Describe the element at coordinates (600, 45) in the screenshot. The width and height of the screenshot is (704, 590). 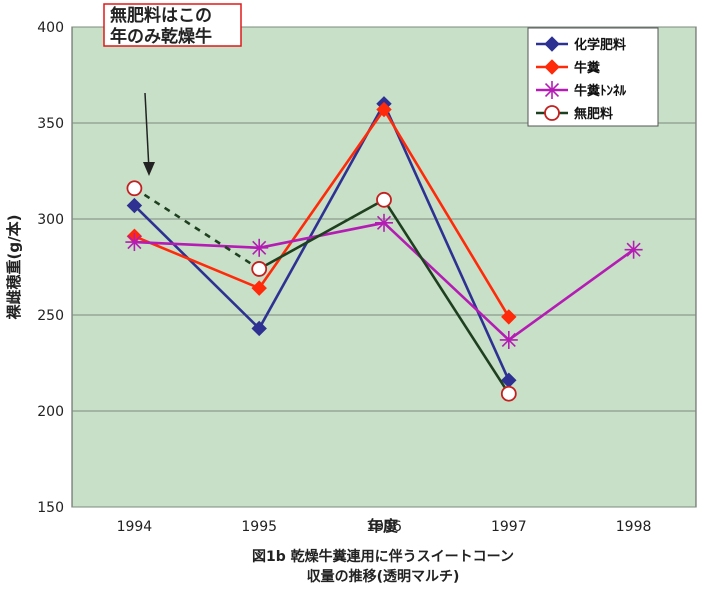
I see `legend-label: 化学肥料` at that location.